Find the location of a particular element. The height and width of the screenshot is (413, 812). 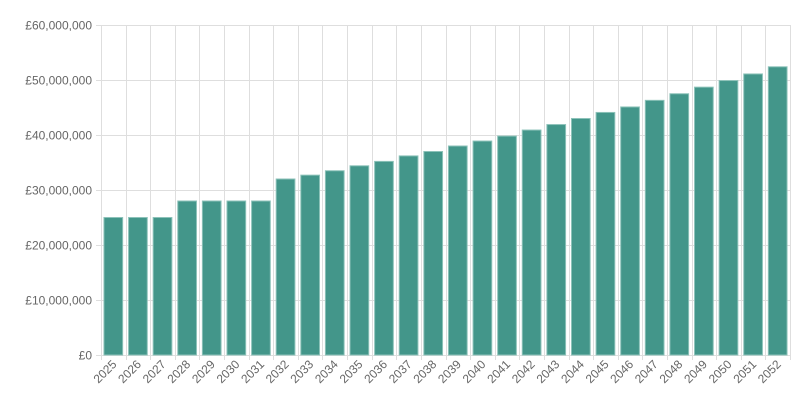

x-tick-label: 2033 is located at coordinates (302, 371).